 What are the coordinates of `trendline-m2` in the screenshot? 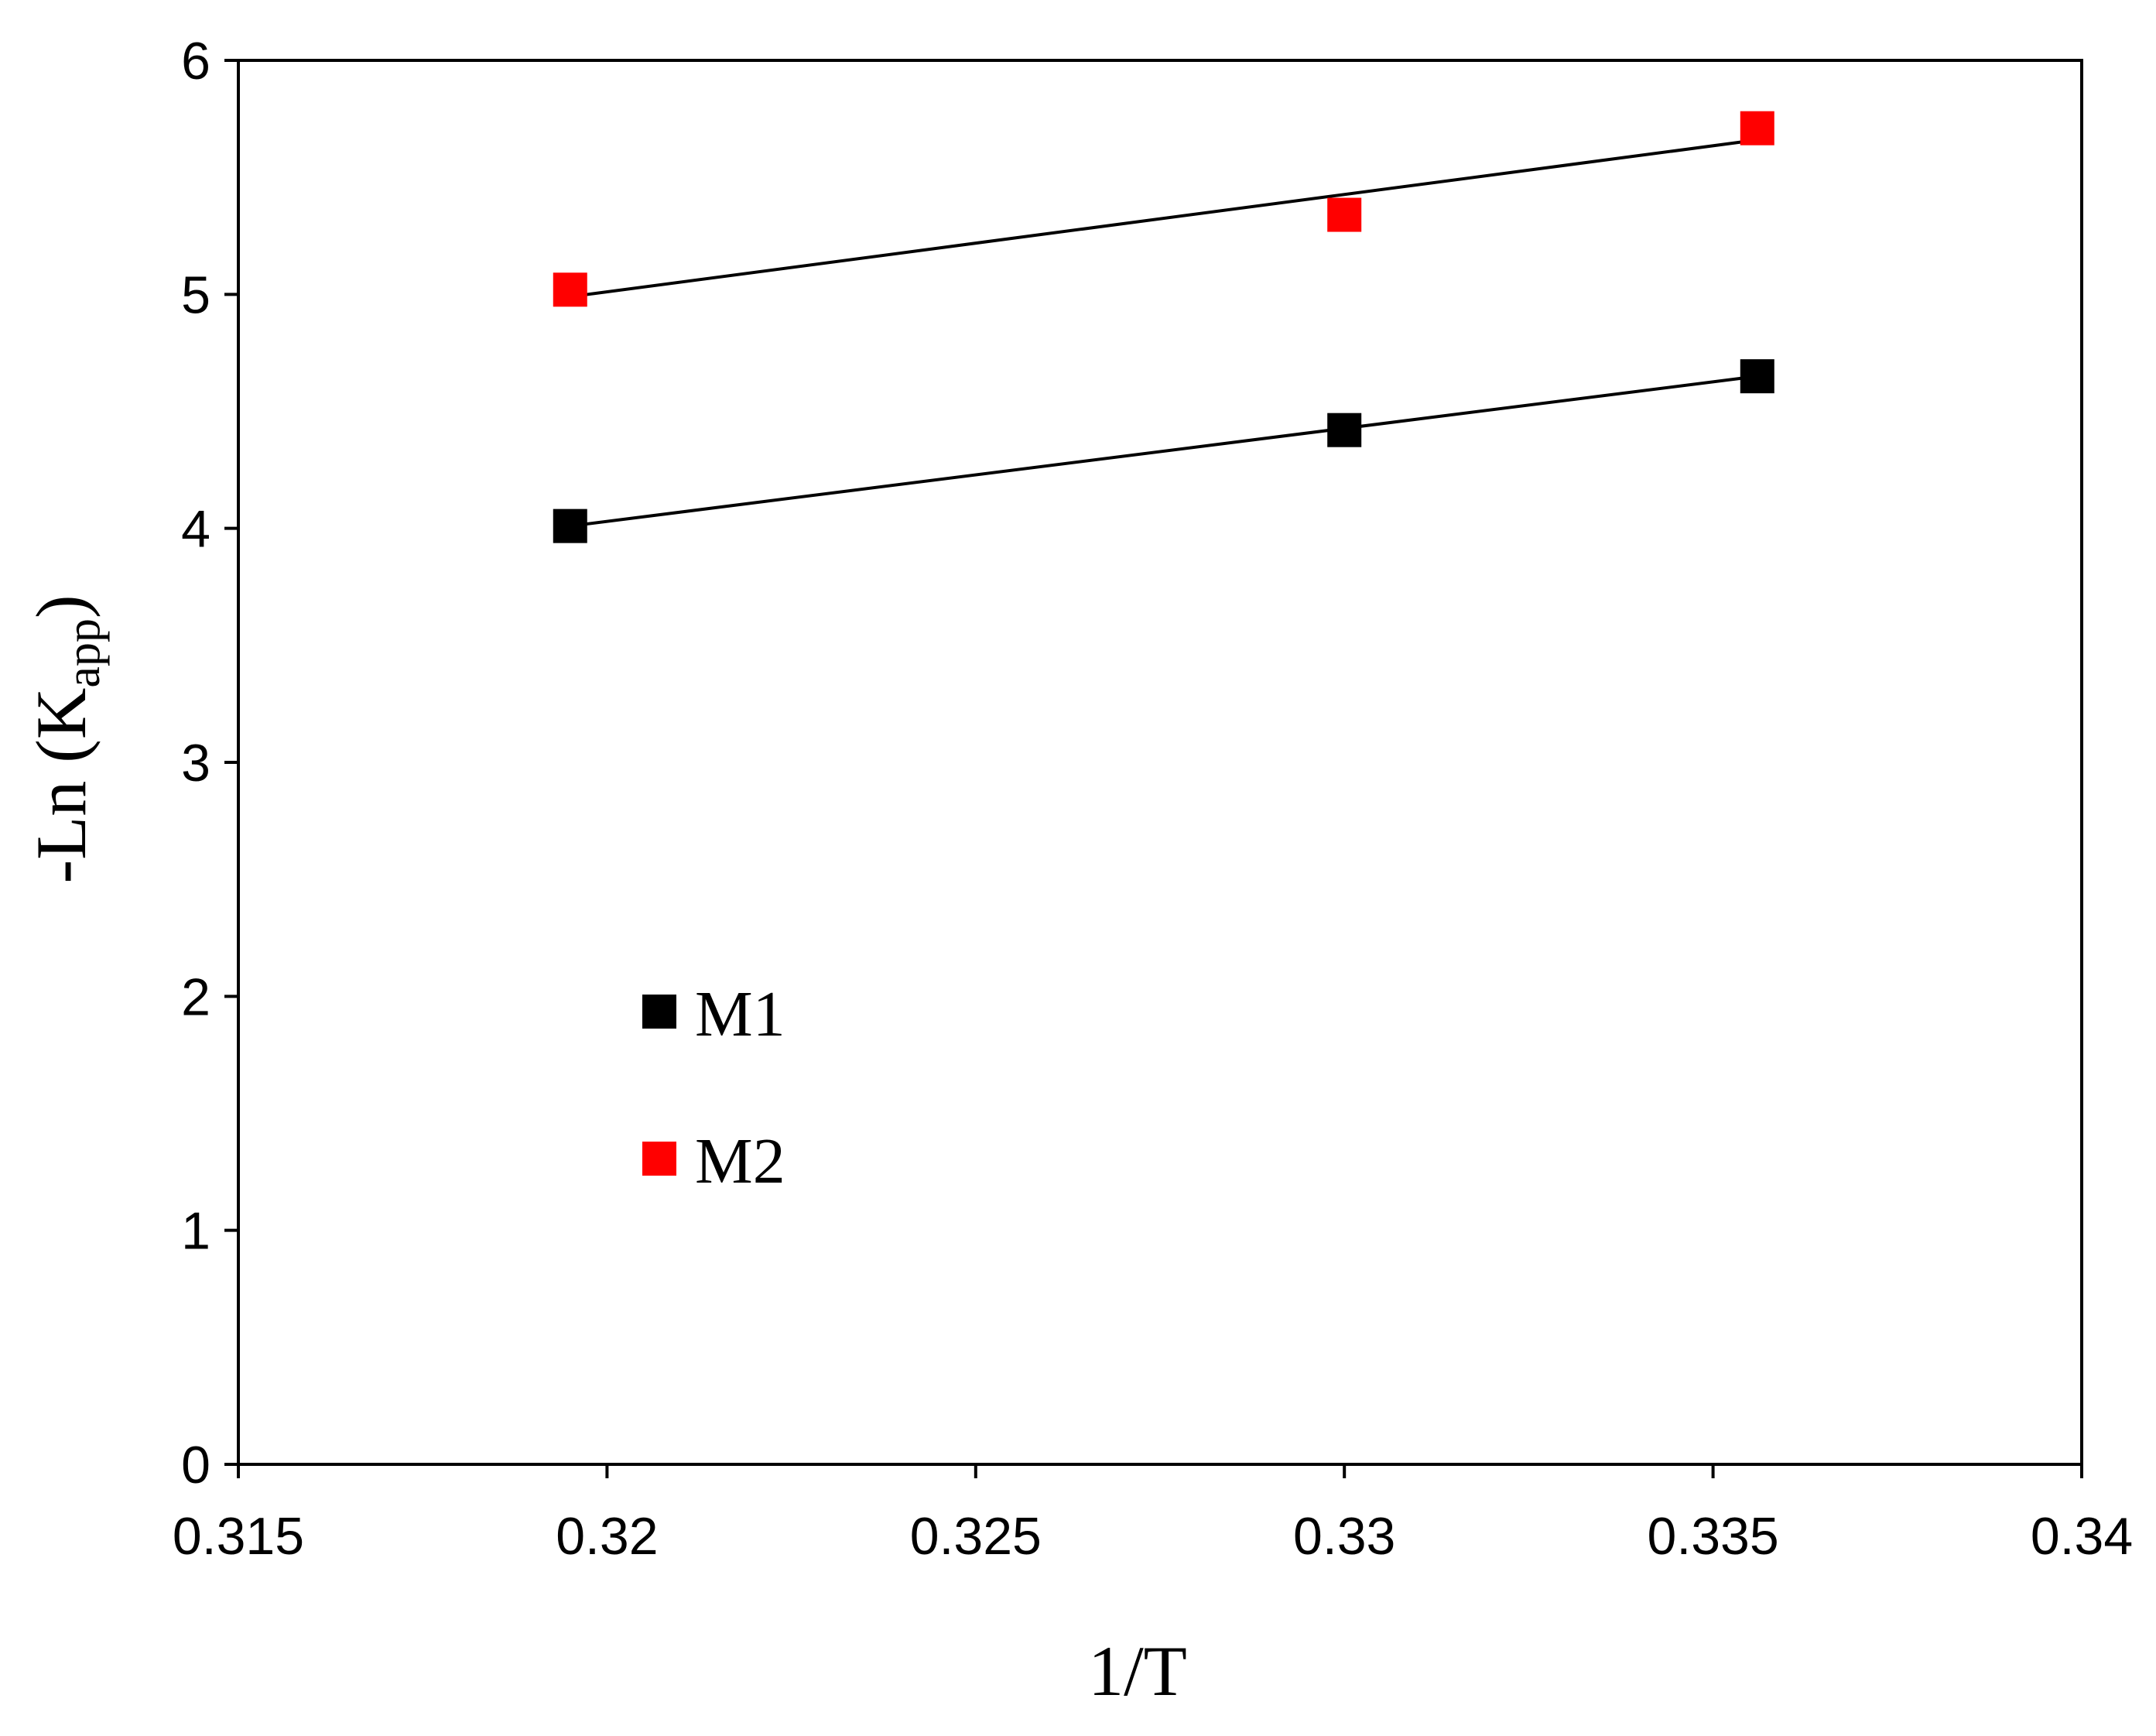 It's located at (1164, 218).